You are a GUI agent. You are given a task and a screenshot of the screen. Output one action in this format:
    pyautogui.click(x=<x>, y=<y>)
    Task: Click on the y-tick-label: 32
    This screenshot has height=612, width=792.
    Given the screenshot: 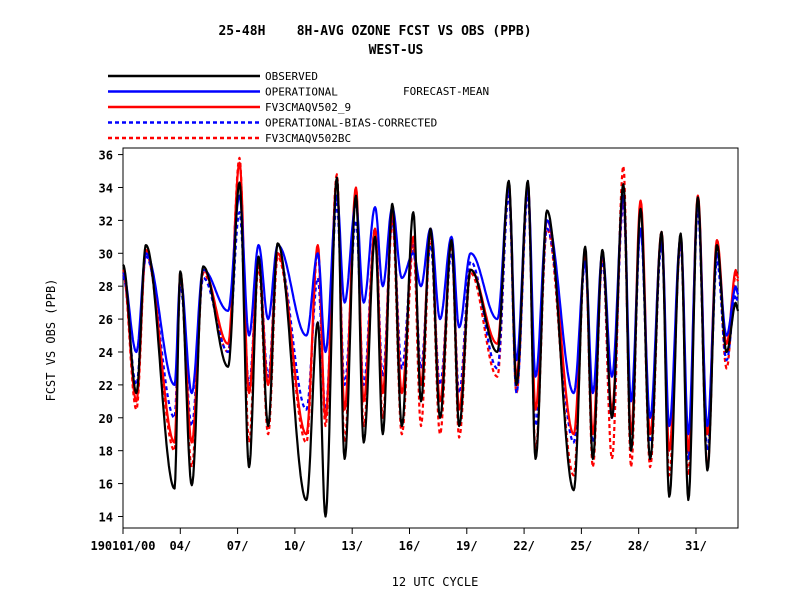 What is the action you would take?
    pyautogui.click(x=106, y=221)
    